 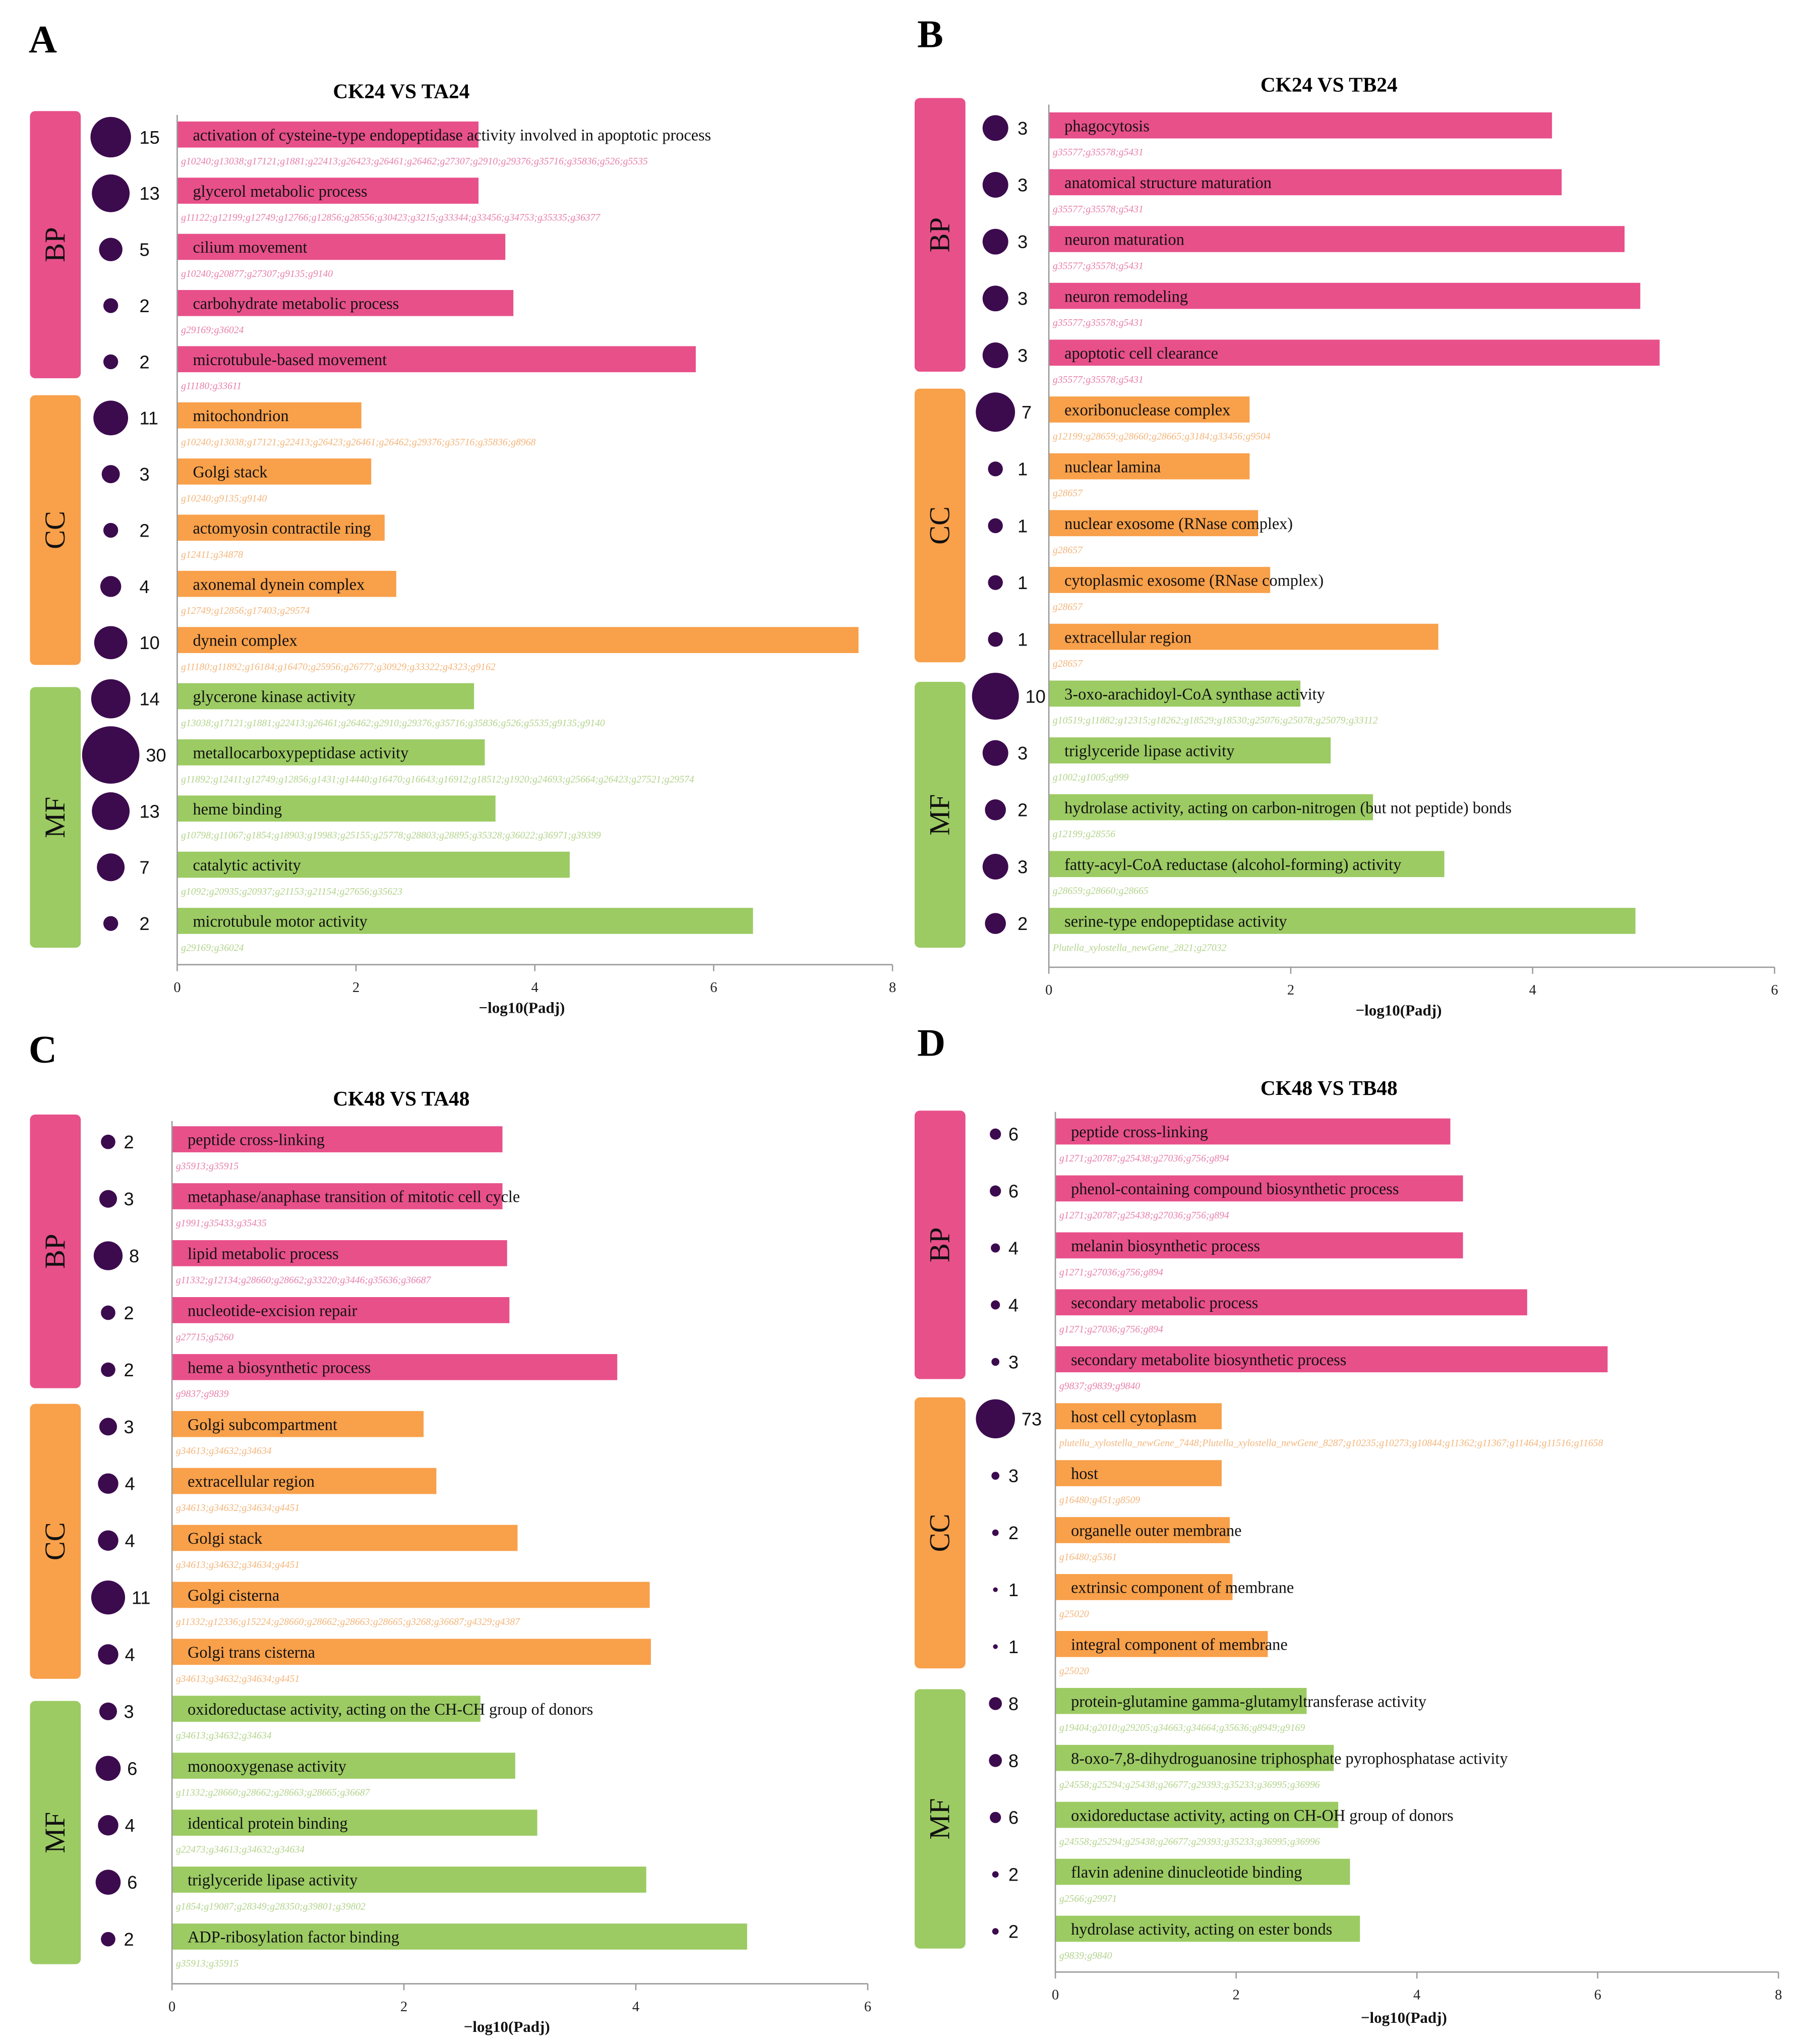 What do you see at coordinates (401, 1098) in the screenshot?
I see `chart-title: CK48 VS TA48` at bounding box center [401, 1098].